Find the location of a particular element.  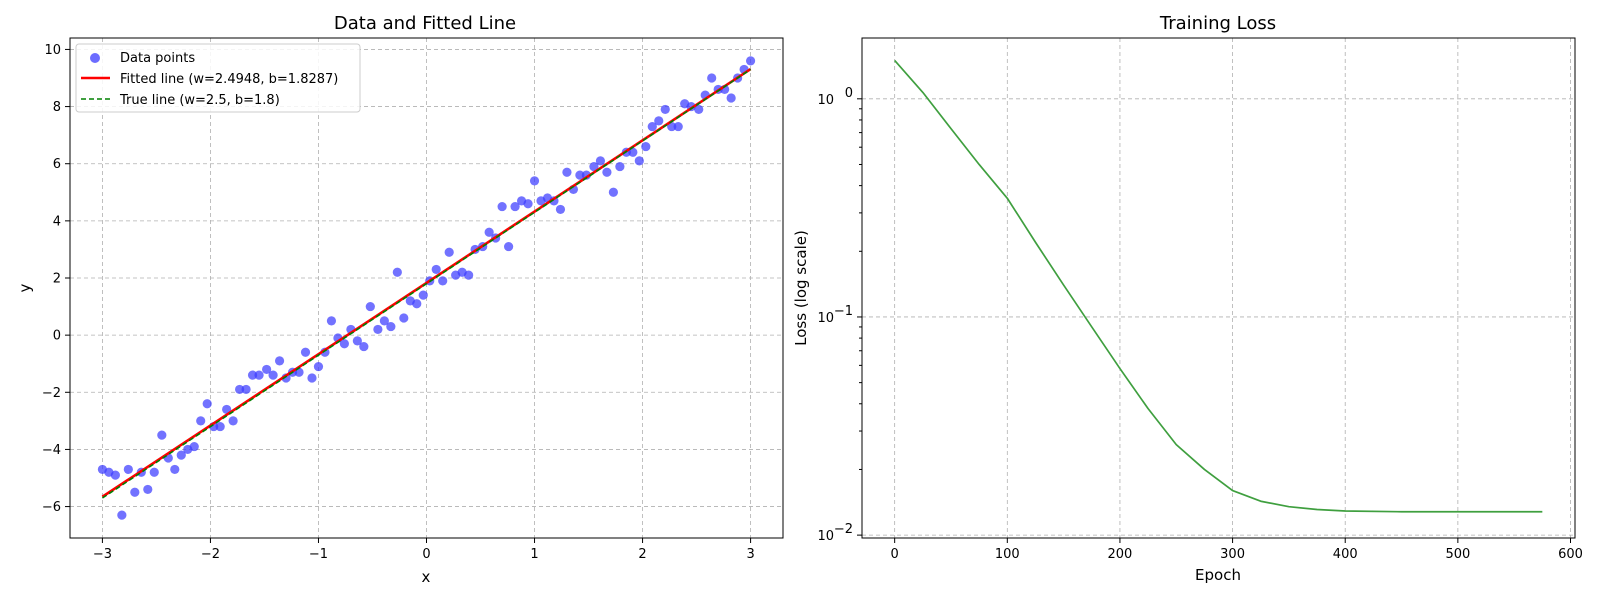

y-tick-exponent: −1 is located at coordinates (843, 311).